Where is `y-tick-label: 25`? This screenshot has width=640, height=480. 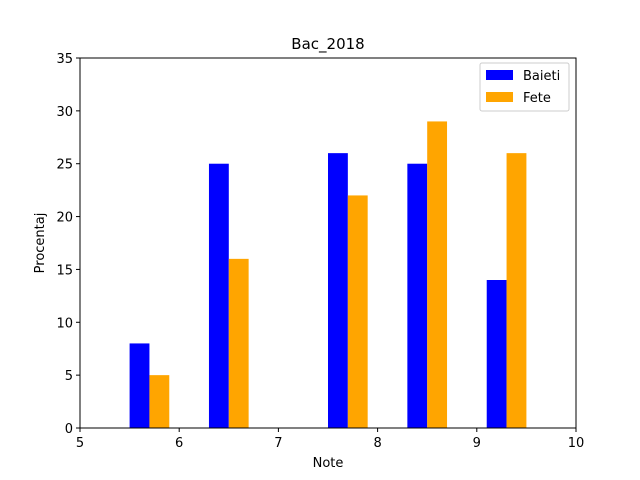
y-tick-label: 25 is located at coordinates (64, 165).